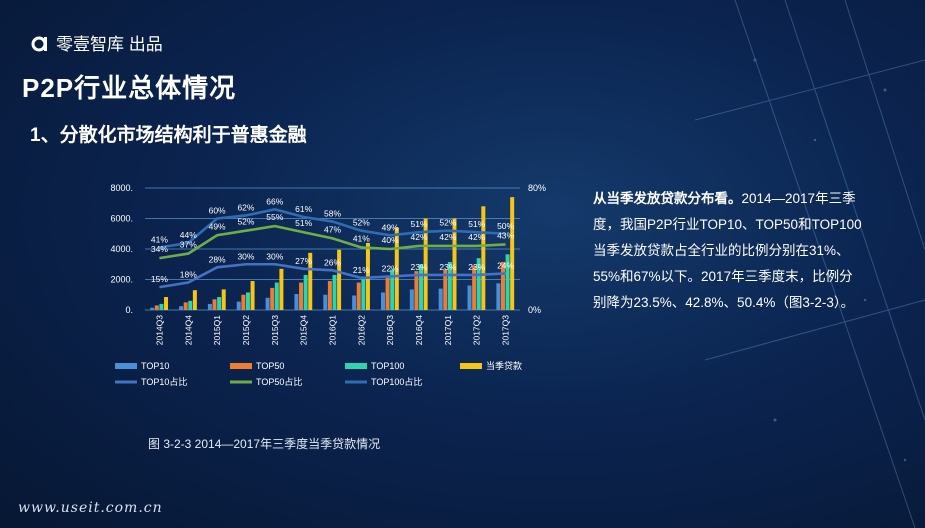 This screenshot has width=925, height=528. Describe the element at coordinates (361, 238) in the screenshot. I see `data-label-TOP50占比: 41%` at that location.